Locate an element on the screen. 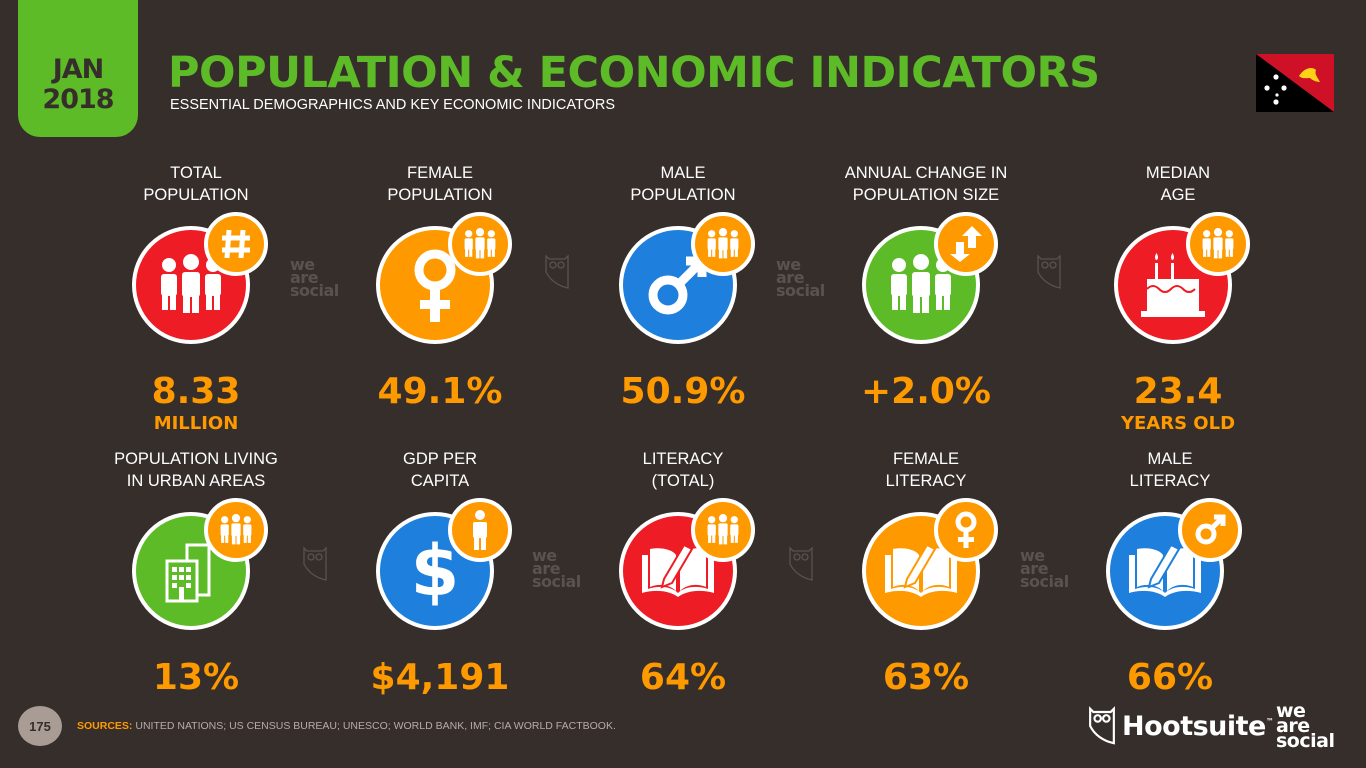 The width and height of the screenshot is (1366, 768). stat-value: 8.33 is located at coordinates (196, 391).